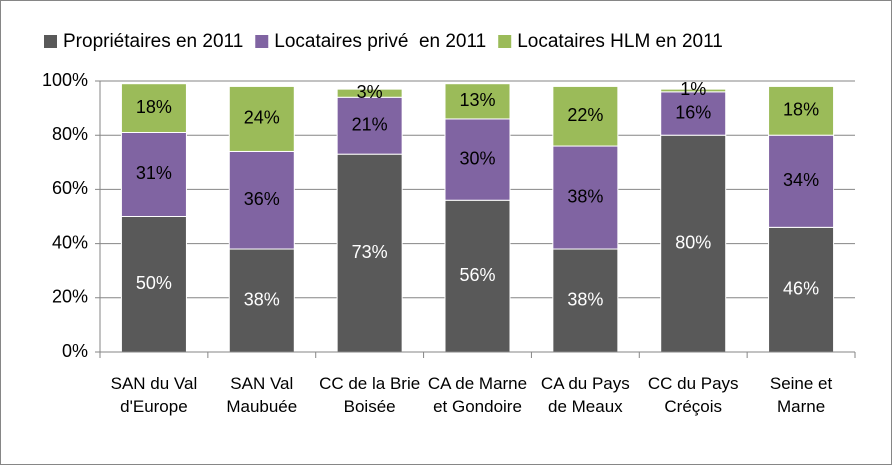 The width and height of the screenshot is (892, 465). I want to click on data-label: 56%, so click(477, 275).